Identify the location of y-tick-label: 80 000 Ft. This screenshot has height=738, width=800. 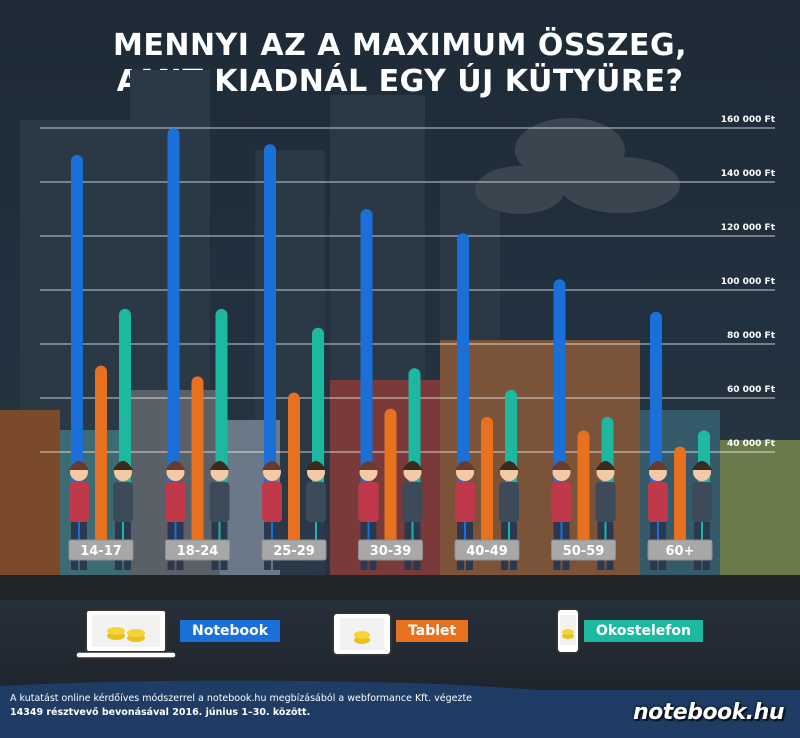
(751, 336).